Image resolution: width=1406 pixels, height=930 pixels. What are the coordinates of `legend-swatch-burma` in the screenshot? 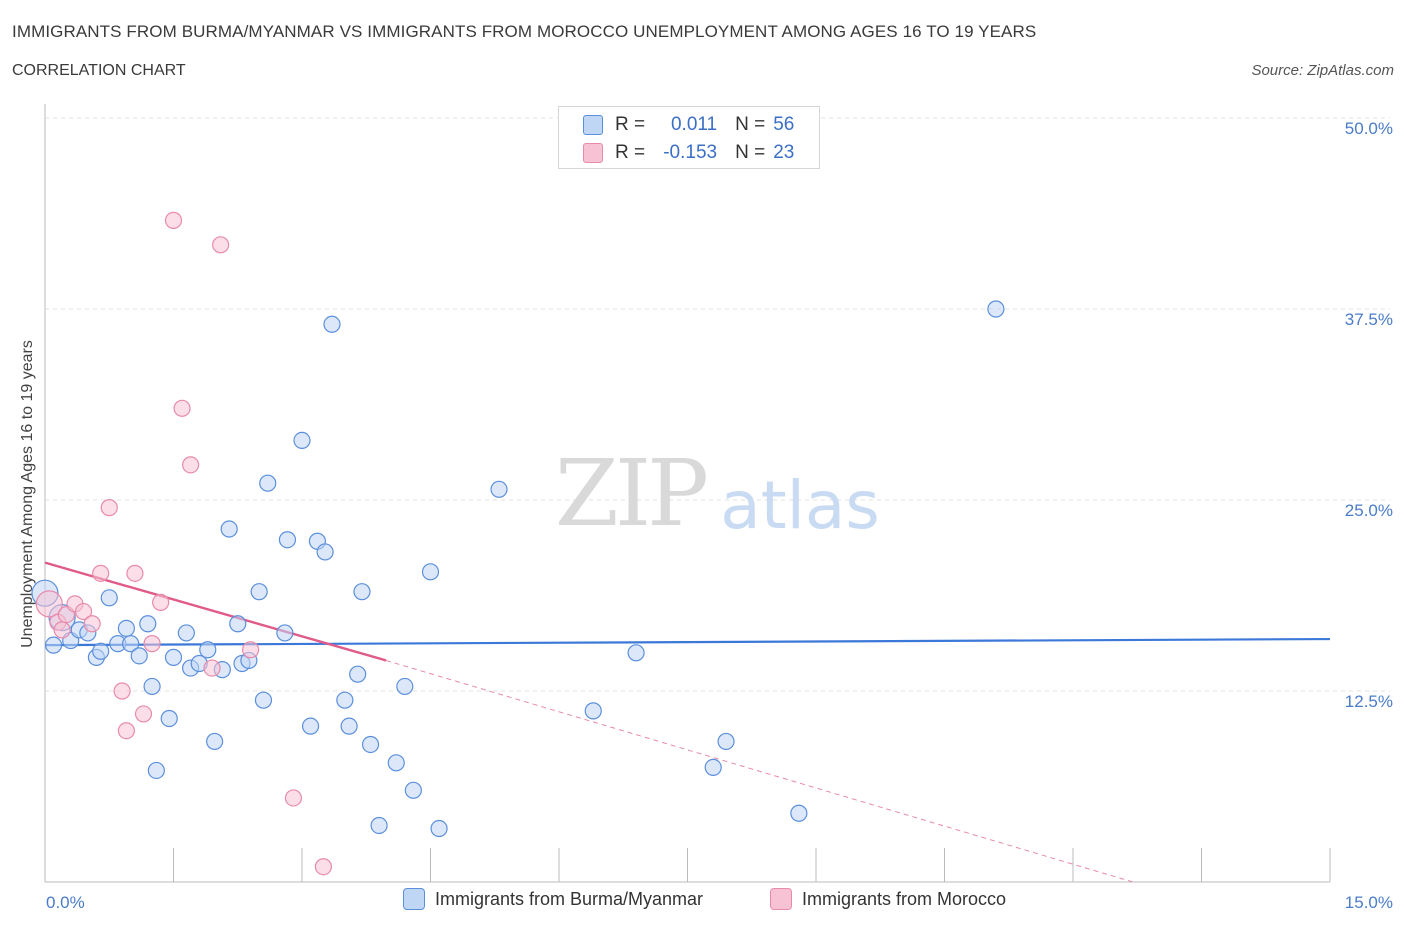 It's located at (593, 125).